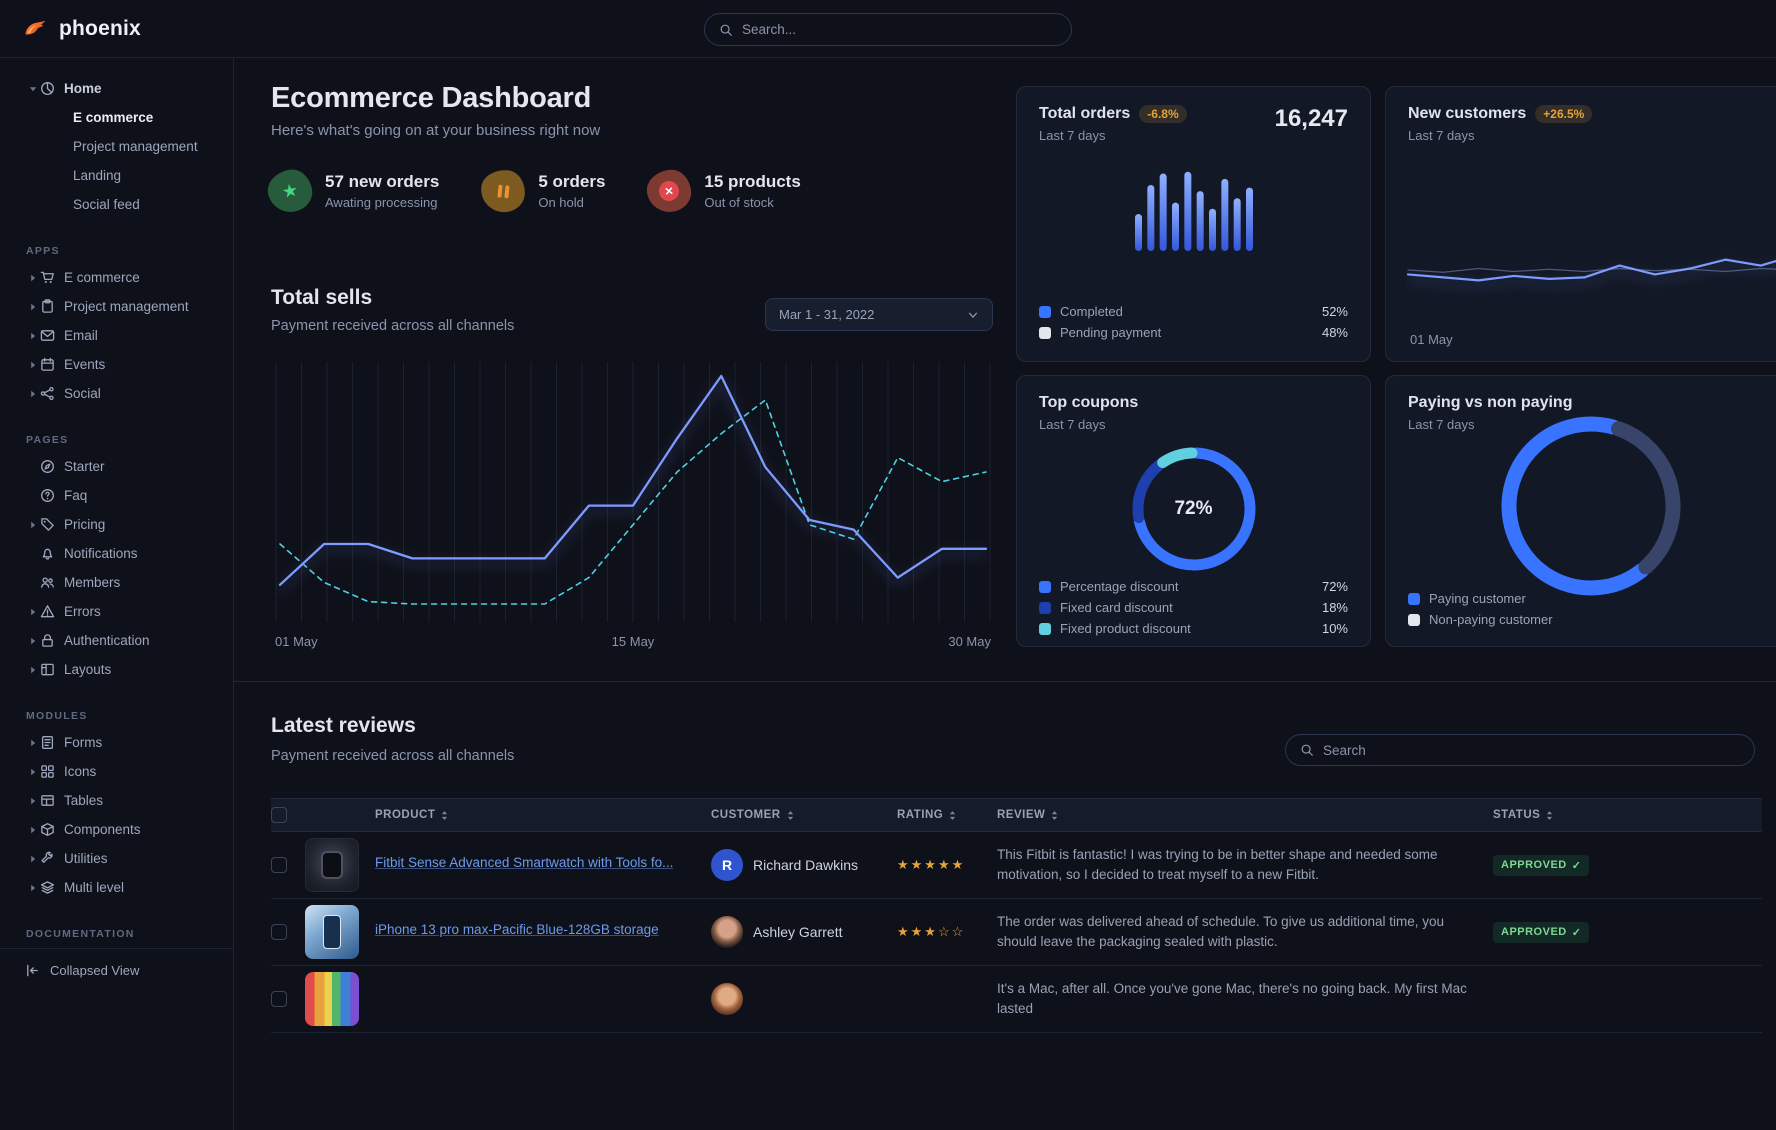  I want to click on collapse-view-toggle: Collapsed View, so click(116, 970).